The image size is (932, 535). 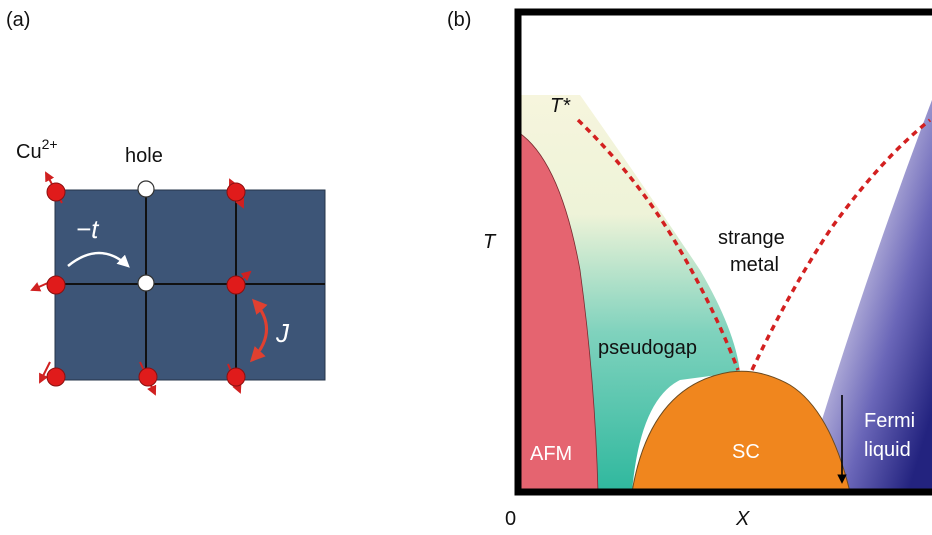 What do you see at coordinates (746, 452) in the screenshot?
I see `sc-label: SC` at bounding box center [746, 452].